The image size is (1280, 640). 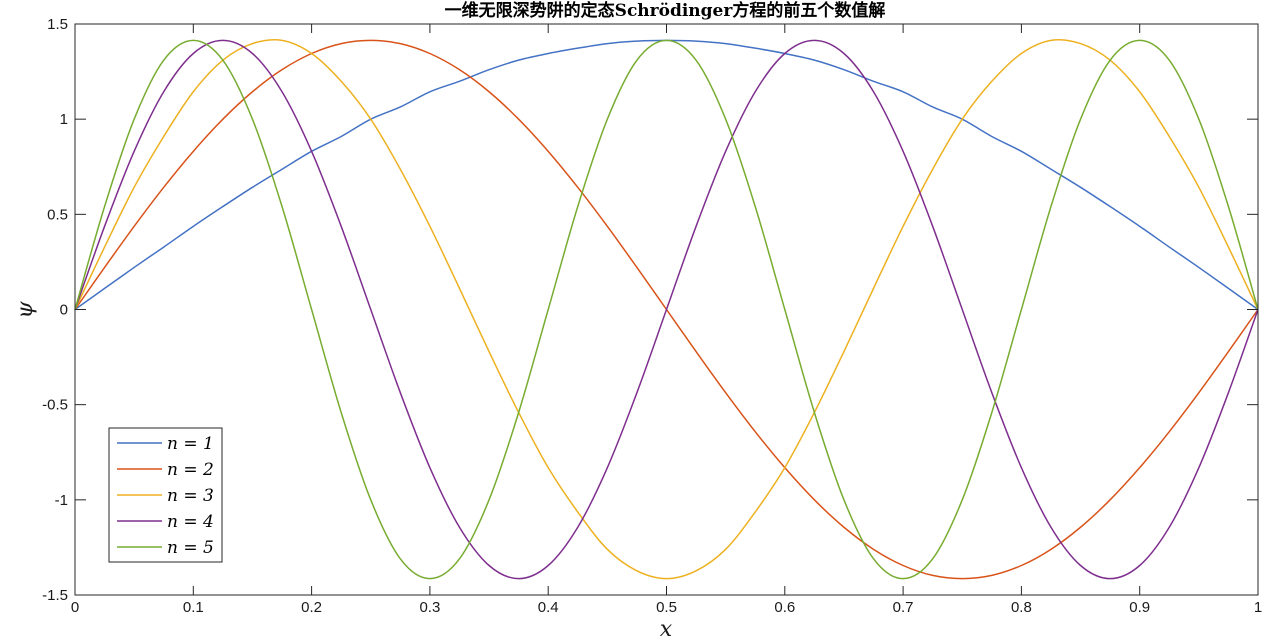 I want to click on x-tick-label: 0.9, so click(x=1139, y=607).